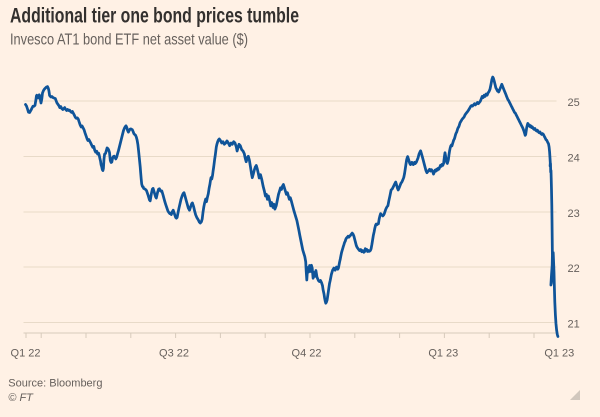 The height and width of the screenshot is (417, 600). I want to click on svg-text: Q4 22, so click(307, 353).